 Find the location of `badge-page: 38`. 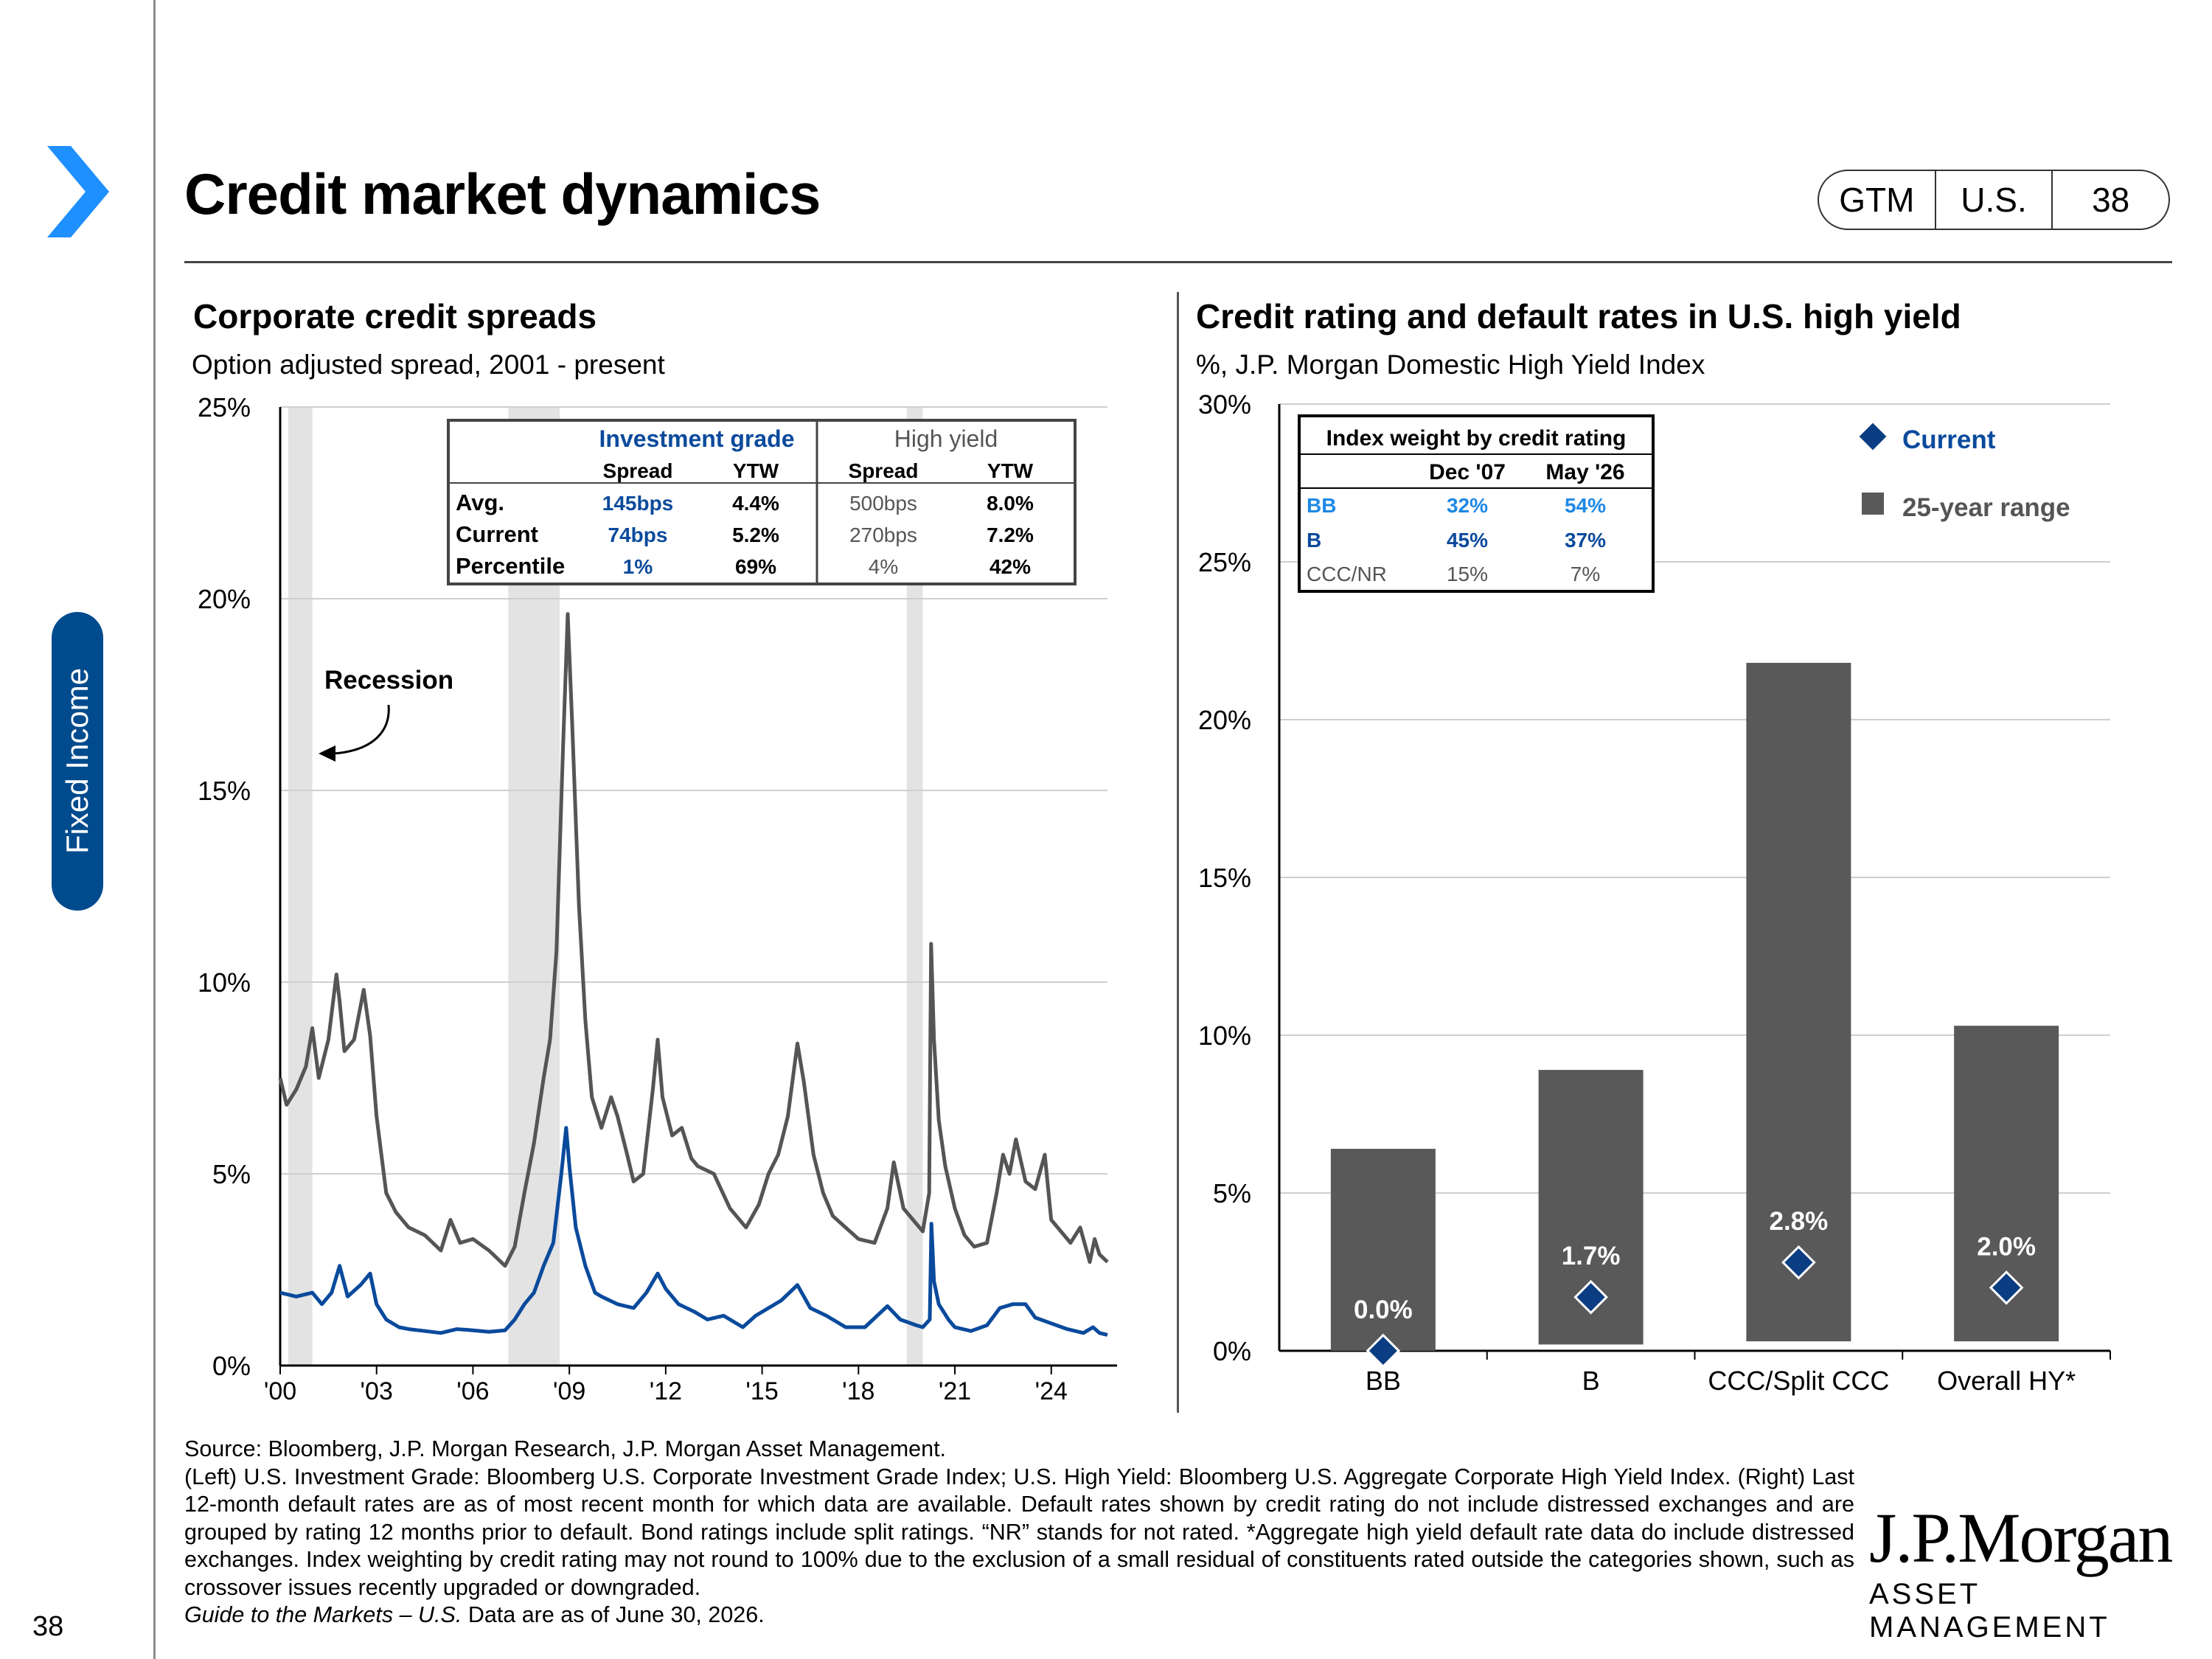

badge-page: 38 is located at coordinates (2109, 200).